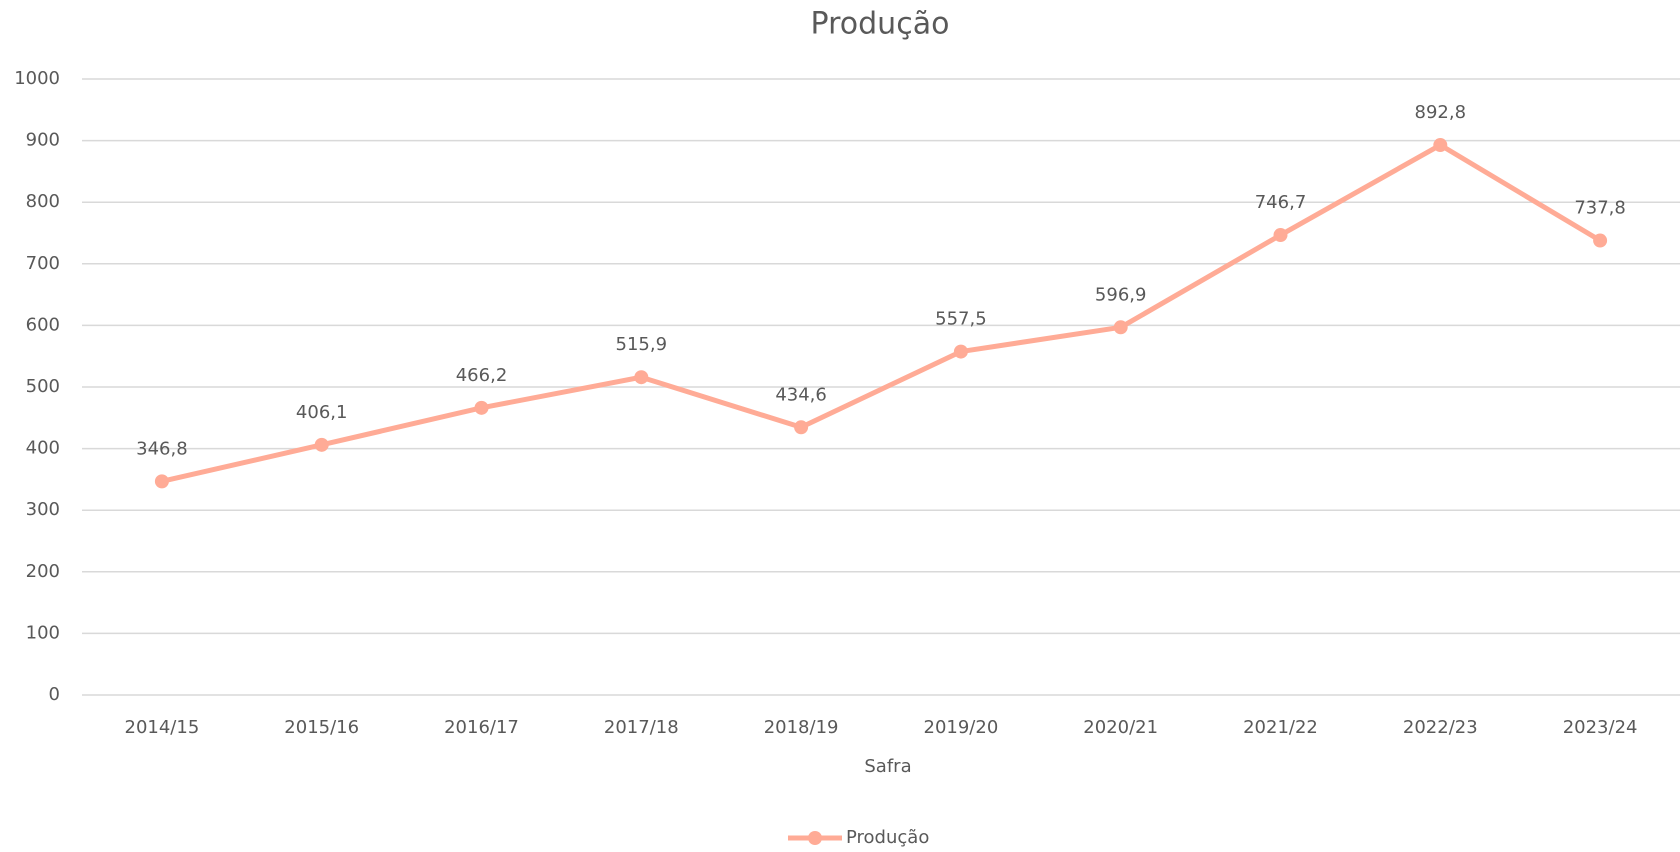 This screenshot has width=1680, height=852. What do you see at coordinates (815, 838) in the screenshot?
I see `legend-marker` at bounding box center [815, 838].